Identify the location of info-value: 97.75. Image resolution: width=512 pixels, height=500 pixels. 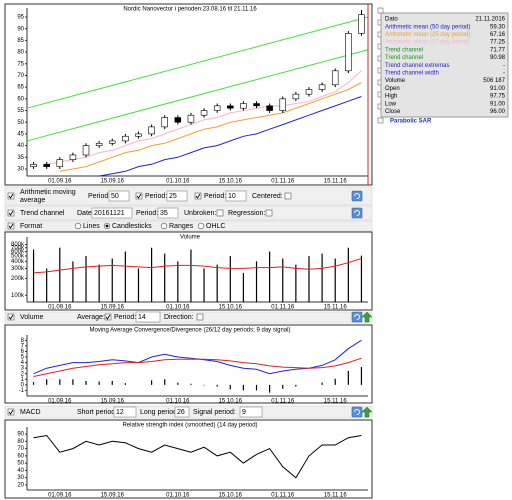
(498, 97).